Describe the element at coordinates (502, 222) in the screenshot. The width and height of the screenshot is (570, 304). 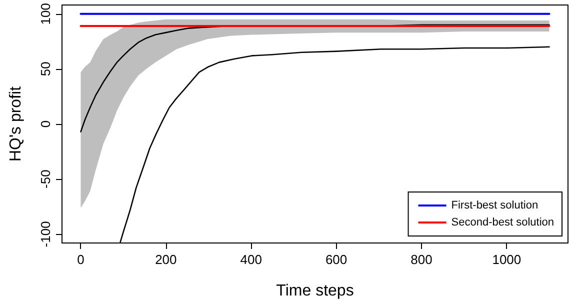
I see `legend-label: Second-best solution` at that location.